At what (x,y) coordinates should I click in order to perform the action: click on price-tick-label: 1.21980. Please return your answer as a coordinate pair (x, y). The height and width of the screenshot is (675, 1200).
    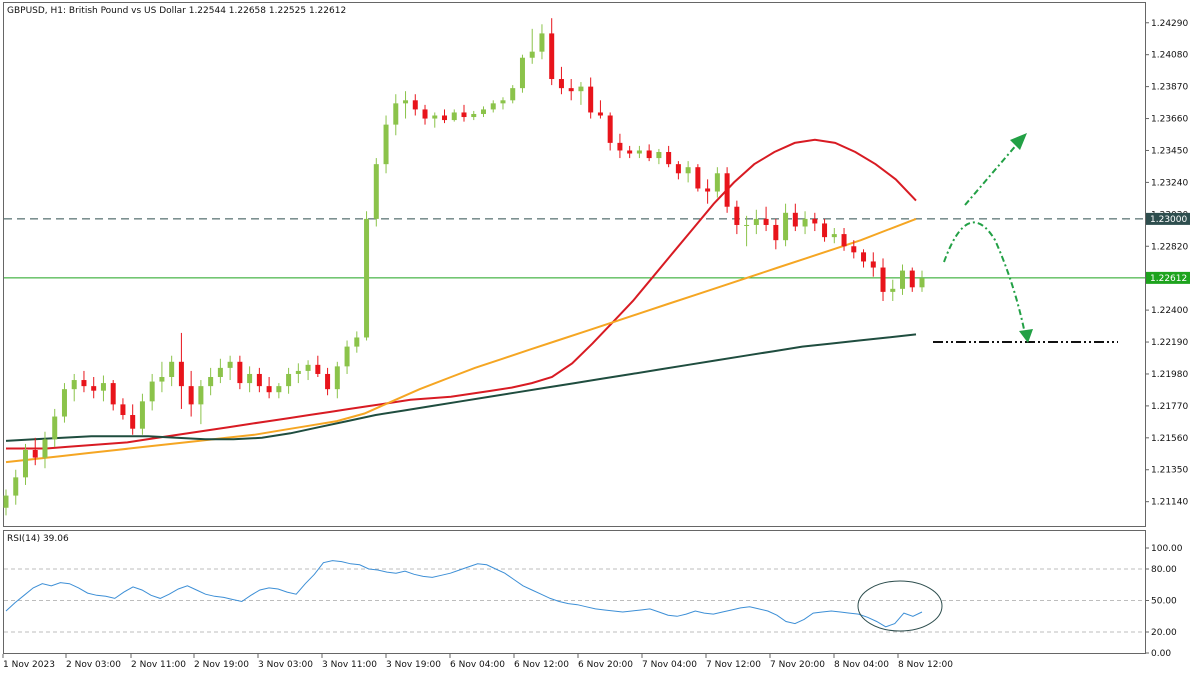
    Looking at the image, I should click on (1169, 375).